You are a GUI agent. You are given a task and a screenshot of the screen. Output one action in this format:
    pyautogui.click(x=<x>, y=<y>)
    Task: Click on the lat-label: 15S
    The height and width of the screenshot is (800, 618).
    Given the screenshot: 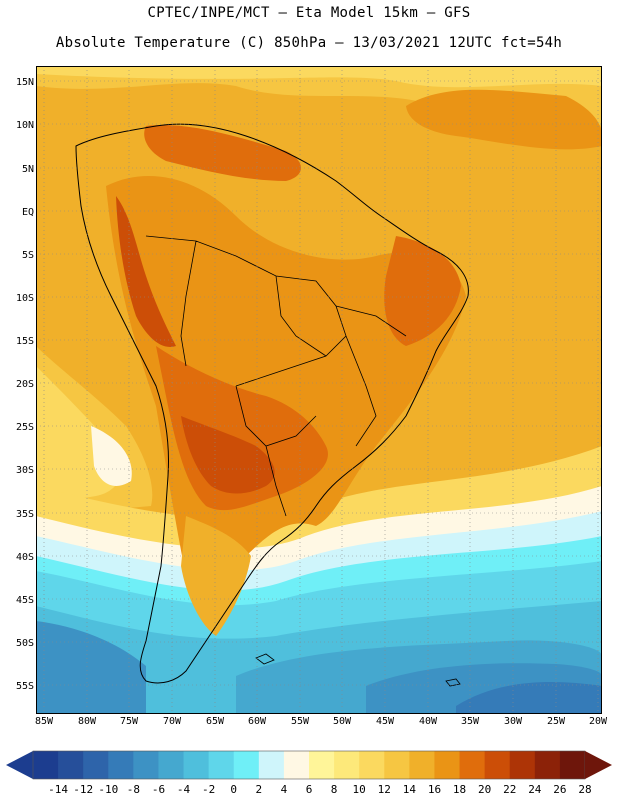 What is the action you would take?
    pyautogui.click(x=24, y=341)
    